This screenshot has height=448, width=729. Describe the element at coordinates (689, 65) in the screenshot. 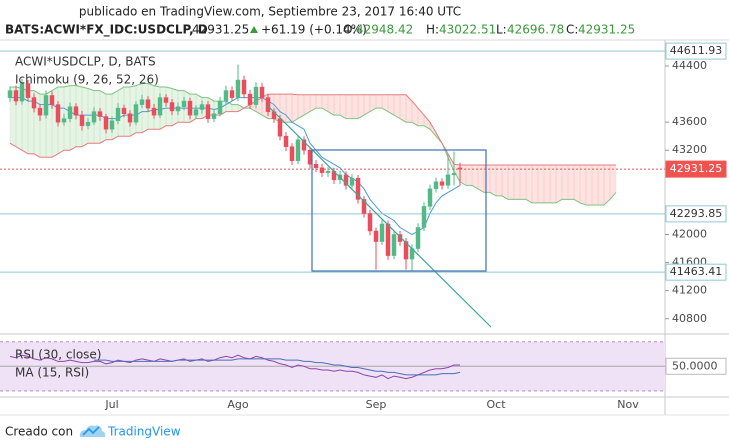

I see `y-tick-label: 44400` at that location.